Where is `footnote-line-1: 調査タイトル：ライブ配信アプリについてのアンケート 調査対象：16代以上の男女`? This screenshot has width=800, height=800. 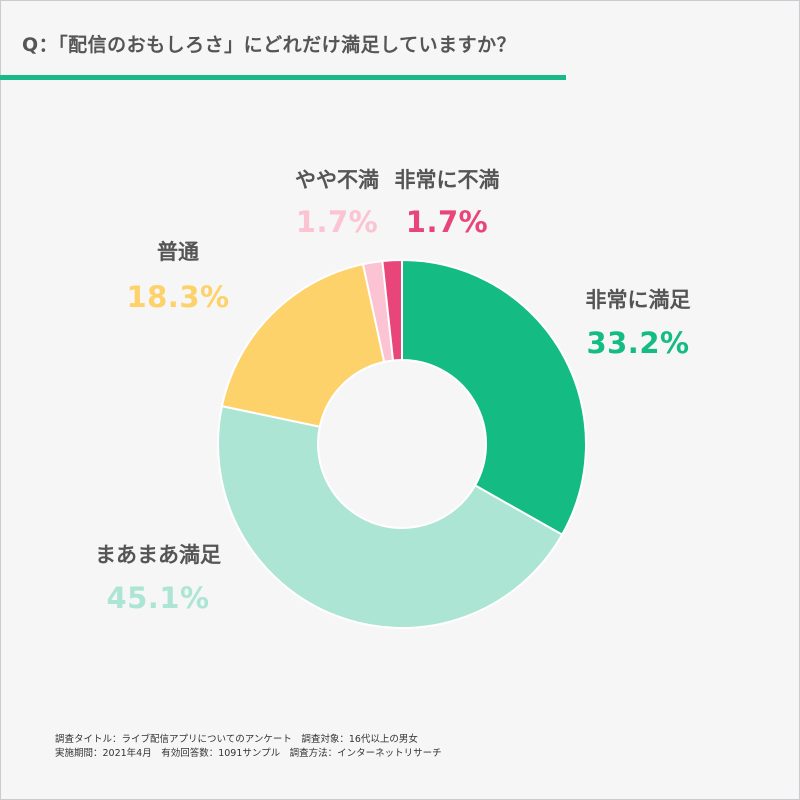
footnote-line-1: 調査タイトル：ライブ配信アプリについてのアンケート 調査対象：16代以上の男女 is located at coordinates (236, 739).